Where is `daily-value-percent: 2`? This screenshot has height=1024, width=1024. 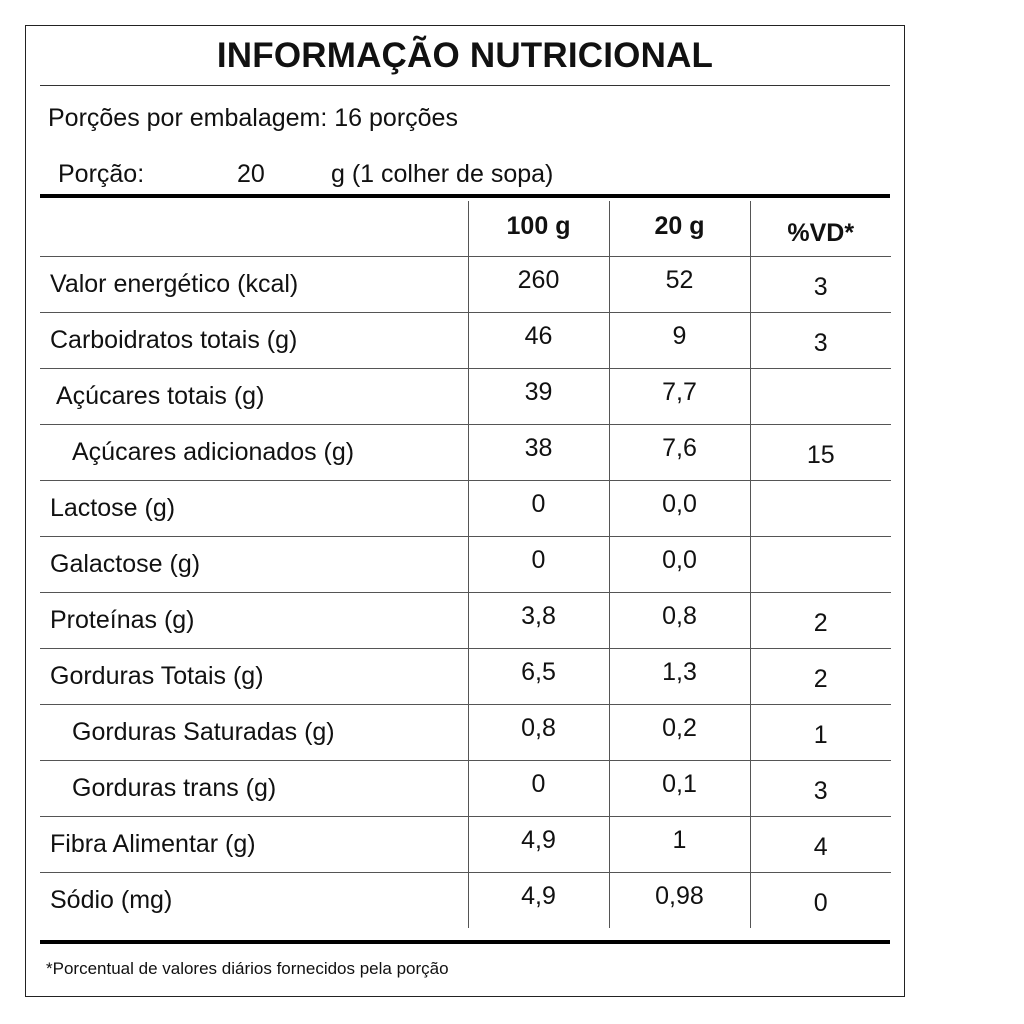
daily-value-percent: 2 is located at coordinates (820, 622).